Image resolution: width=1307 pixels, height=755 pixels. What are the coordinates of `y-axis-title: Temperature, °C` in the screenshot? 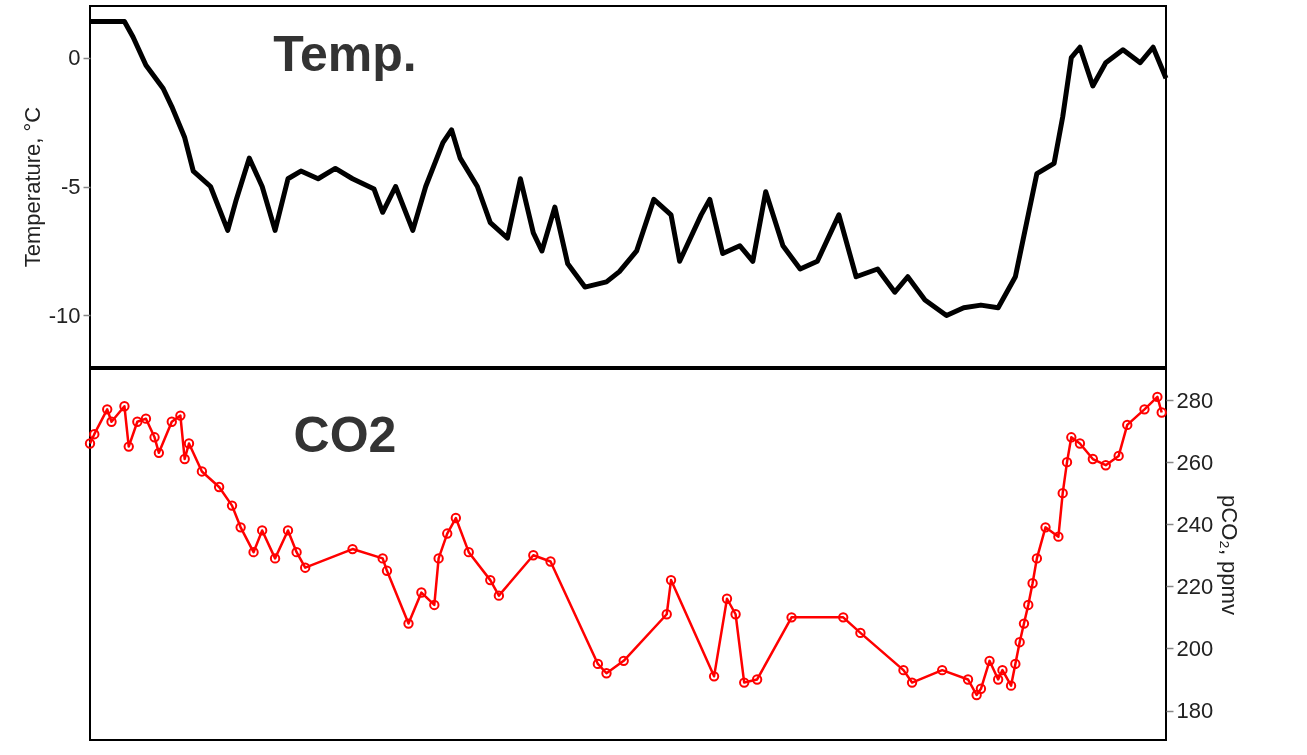 It's located at (32, 187).